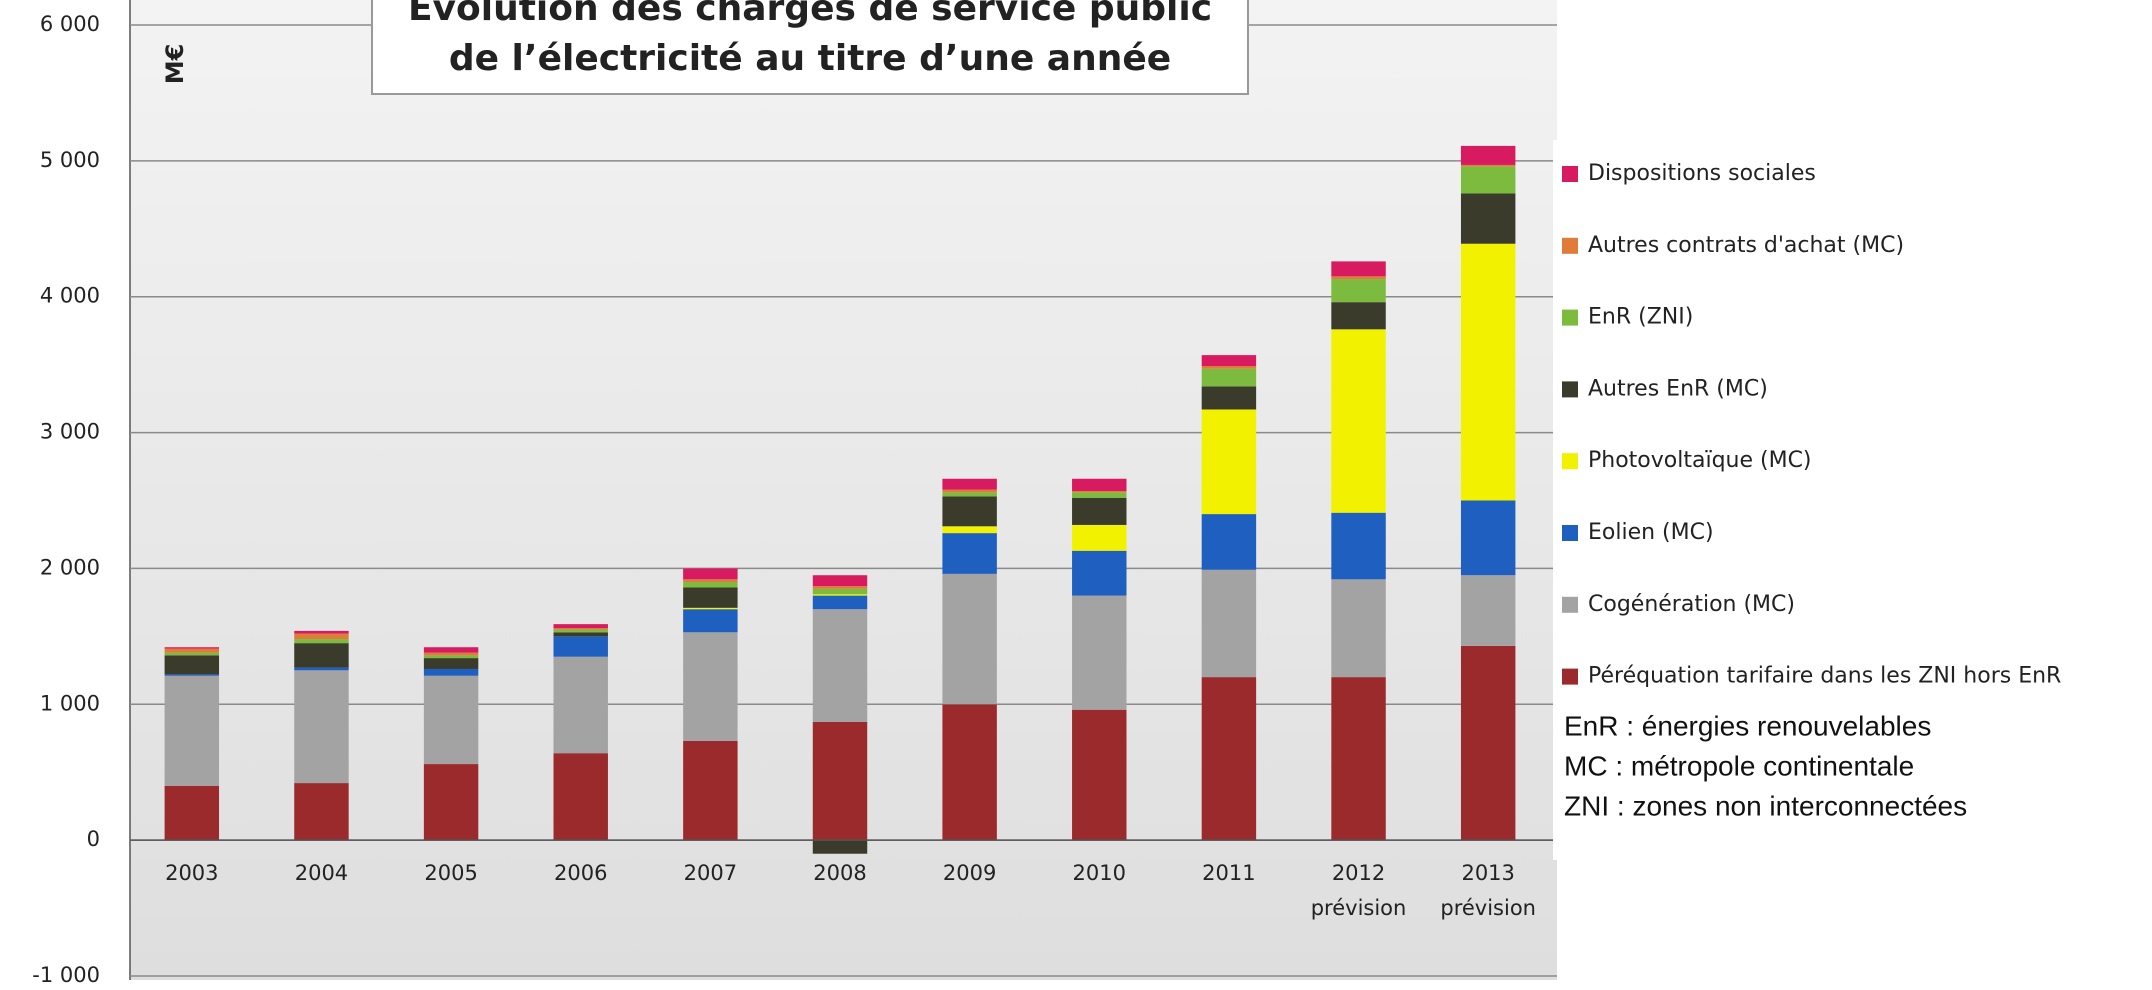 The width and height of the screenshot is (2152, 990). What do you see at coordinates (70, 703) in the screenshot?
I see `y-tick-label: 1 000` at bounding box center [70, 703].